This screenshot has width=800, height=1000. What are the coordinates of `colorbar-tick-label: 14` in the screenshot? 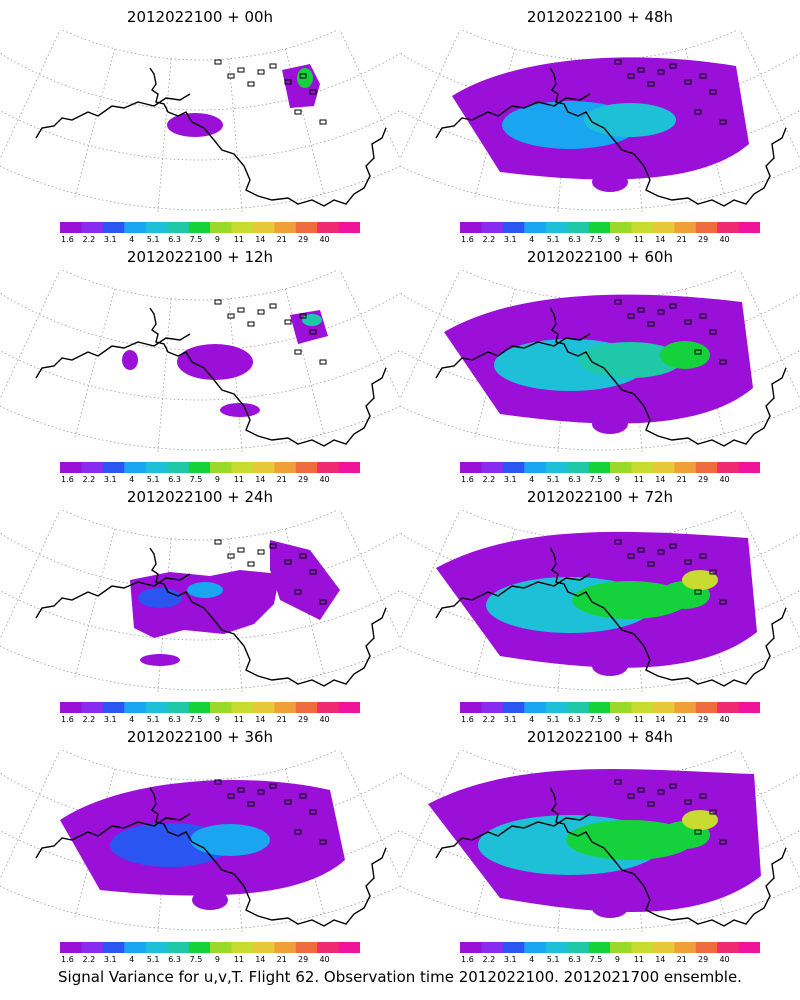 It's located at (260, 239).